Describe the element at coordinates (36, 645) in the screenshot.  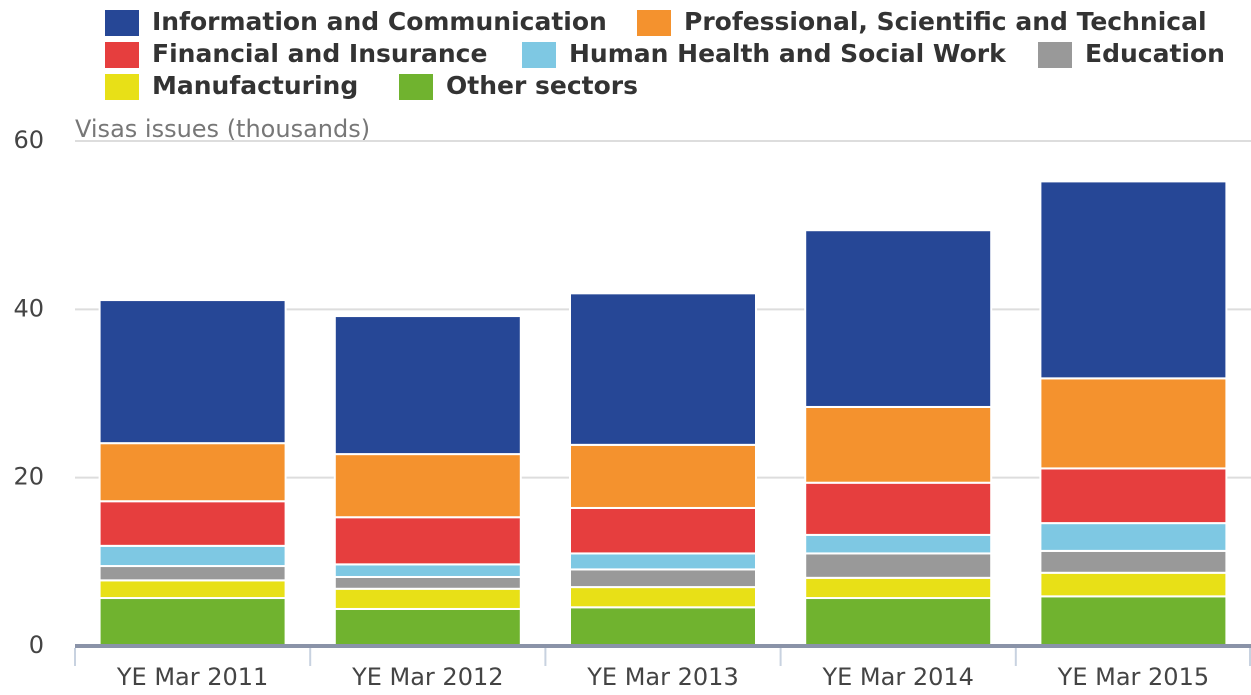
I see `y-tick-label: 0` at that location.